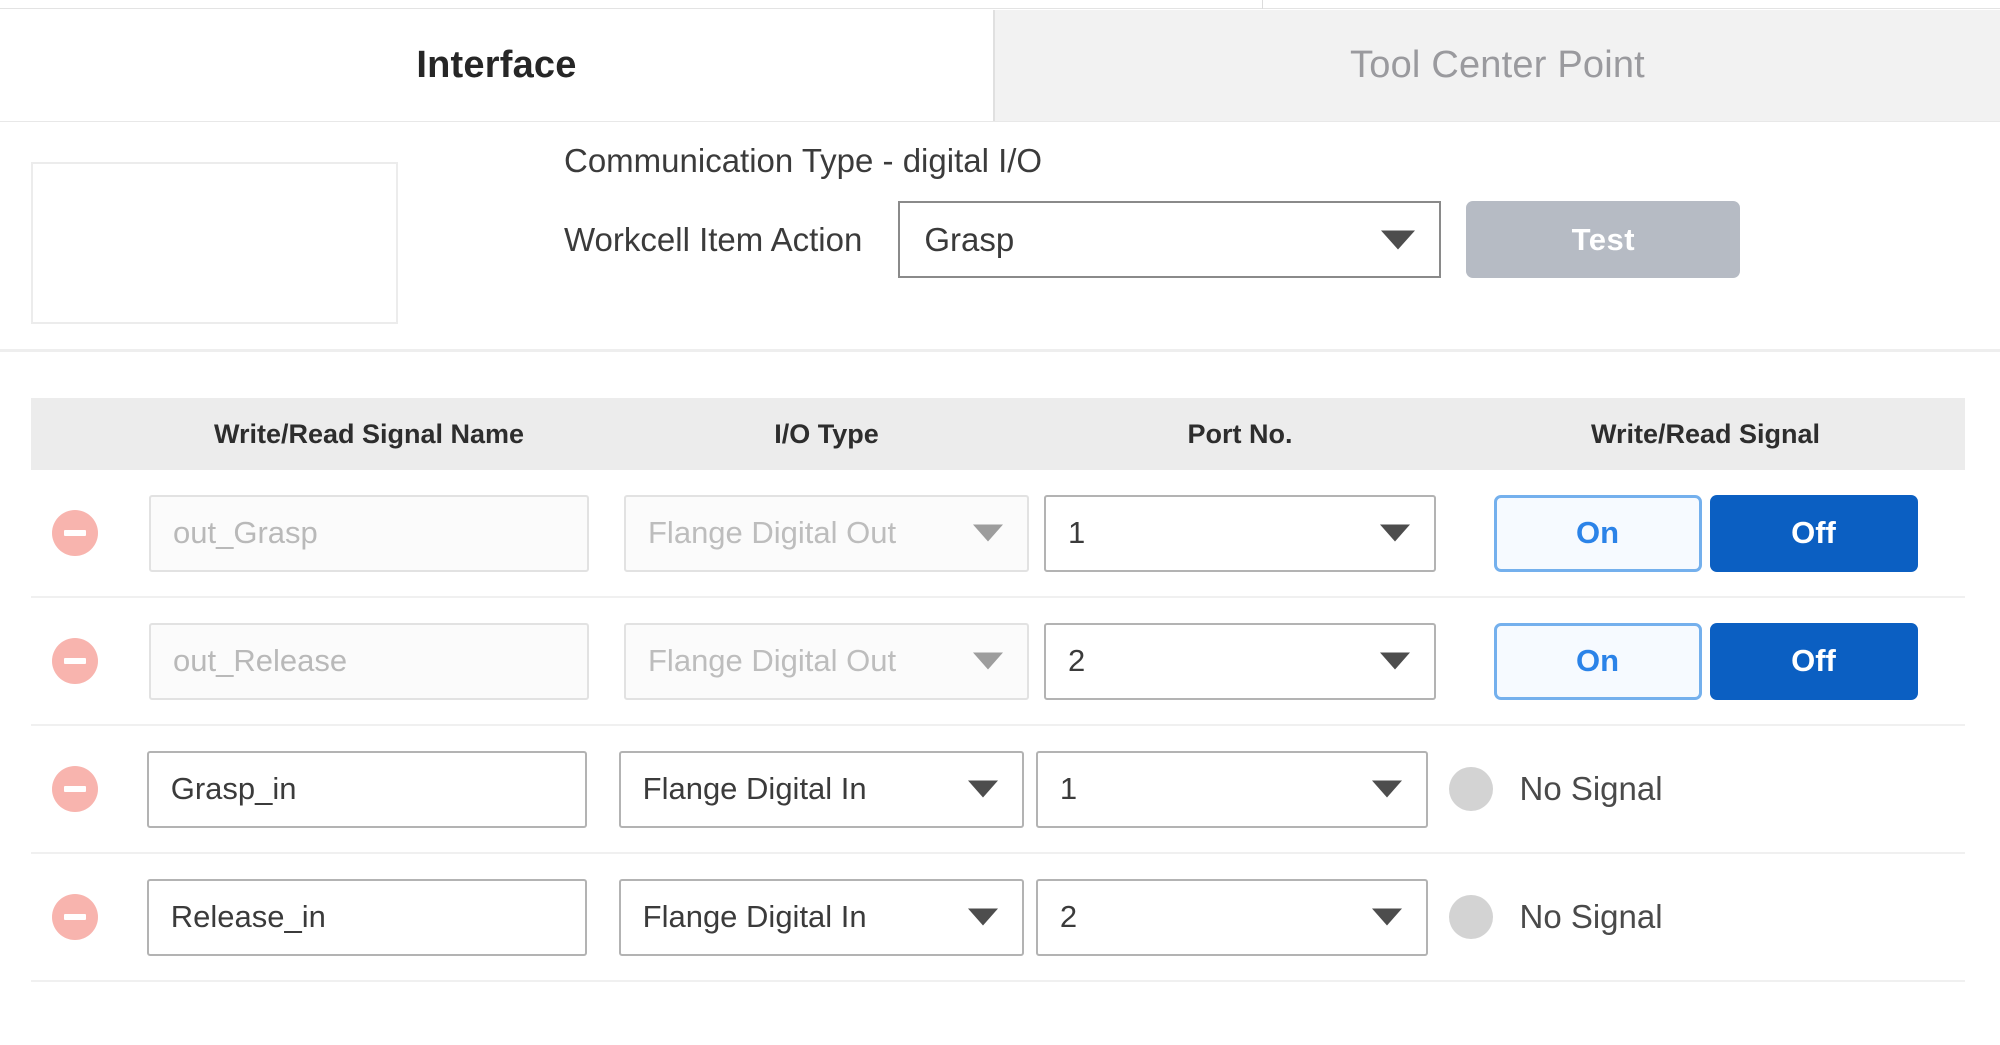 The height and width of the screenshot is (1045, 2000). Describe the element at coordinates (1000, 4) in the screenshot. I see `window-top-strip` at that location.